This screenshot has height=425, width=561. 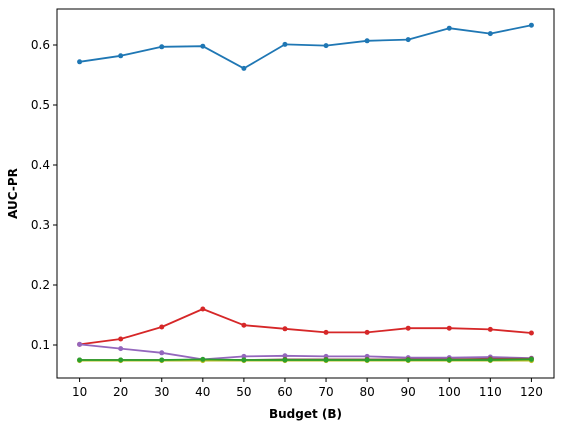 I want to click on x-tick-label: 80, so click(x=366, y=392).